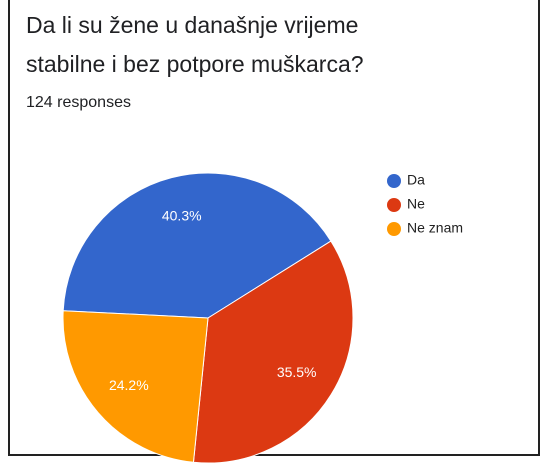  Describe the element at coordinates (297, 372) in the screenshot. I see `slice-label: 35.5%` at that location.